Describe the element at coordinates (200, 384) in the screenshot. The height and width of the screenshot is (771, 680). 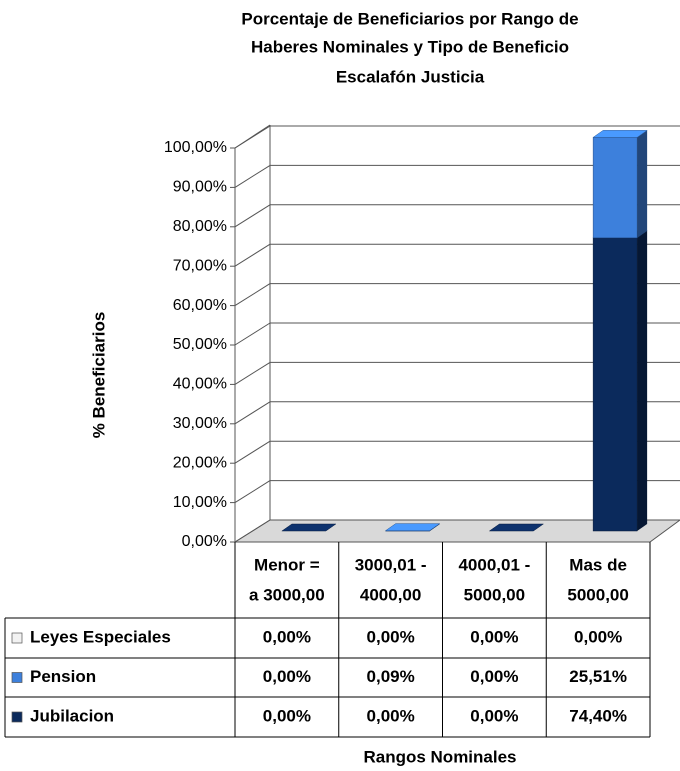
I see `y-tick-label: 40,00%` at that location.